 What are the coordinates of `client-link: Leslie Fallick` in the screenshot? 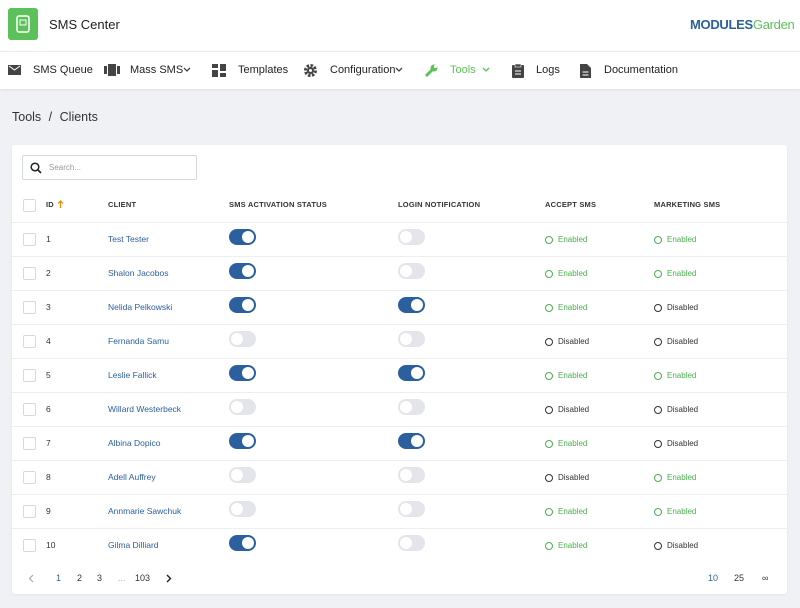 It's located at (132, 375).